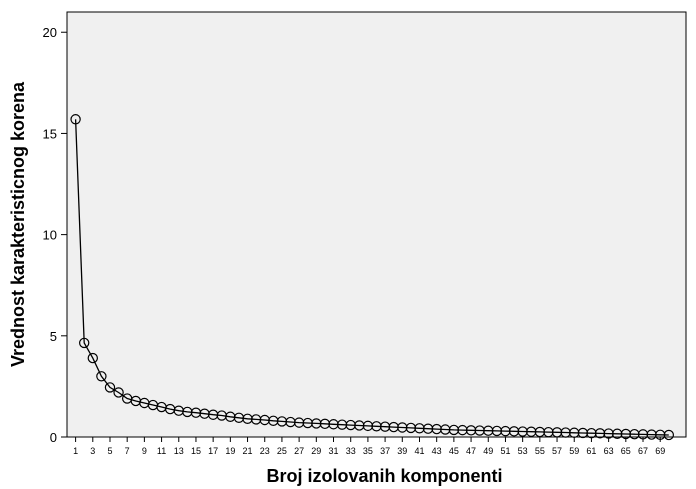 Image resolution: width=696 pixels, height=489 pixels. I want to click on x-tick-label: 11, so click(161, 451).